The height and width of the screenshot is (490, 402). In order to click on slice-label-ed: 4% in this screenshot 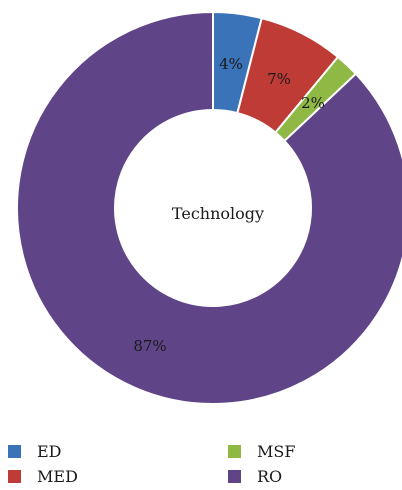, I will do `click(231, 64)`.